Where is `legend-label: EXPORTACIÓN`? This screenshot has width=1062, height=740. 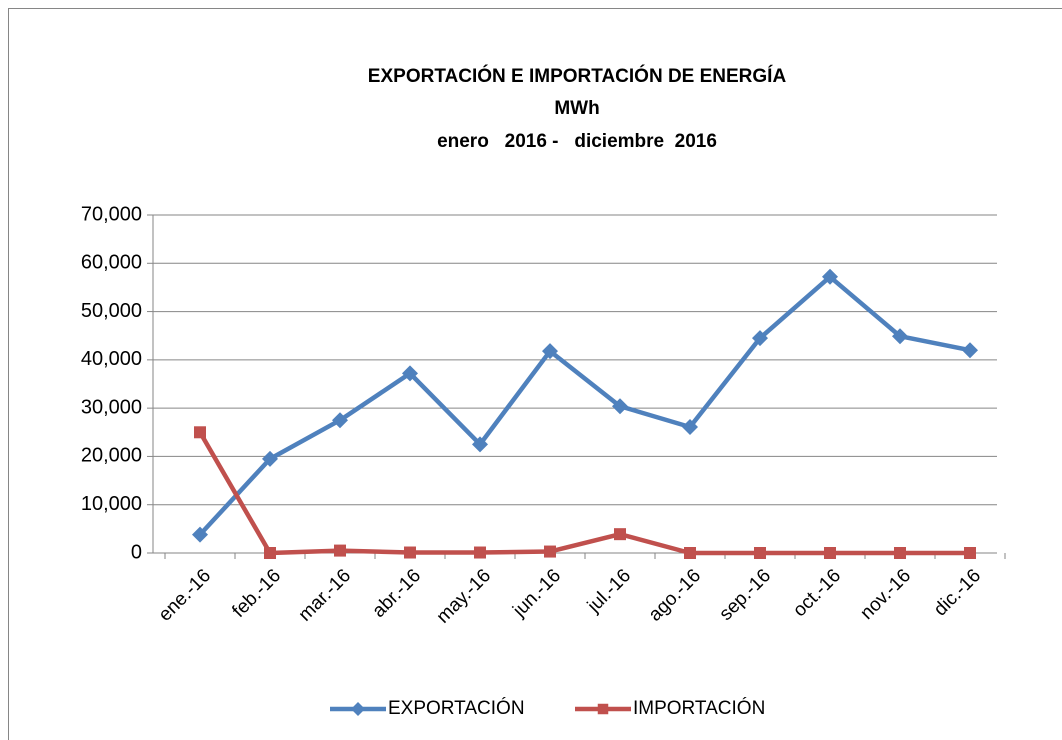
legend-label: EXPORTACIÓN is located at coordinates (456, 708).